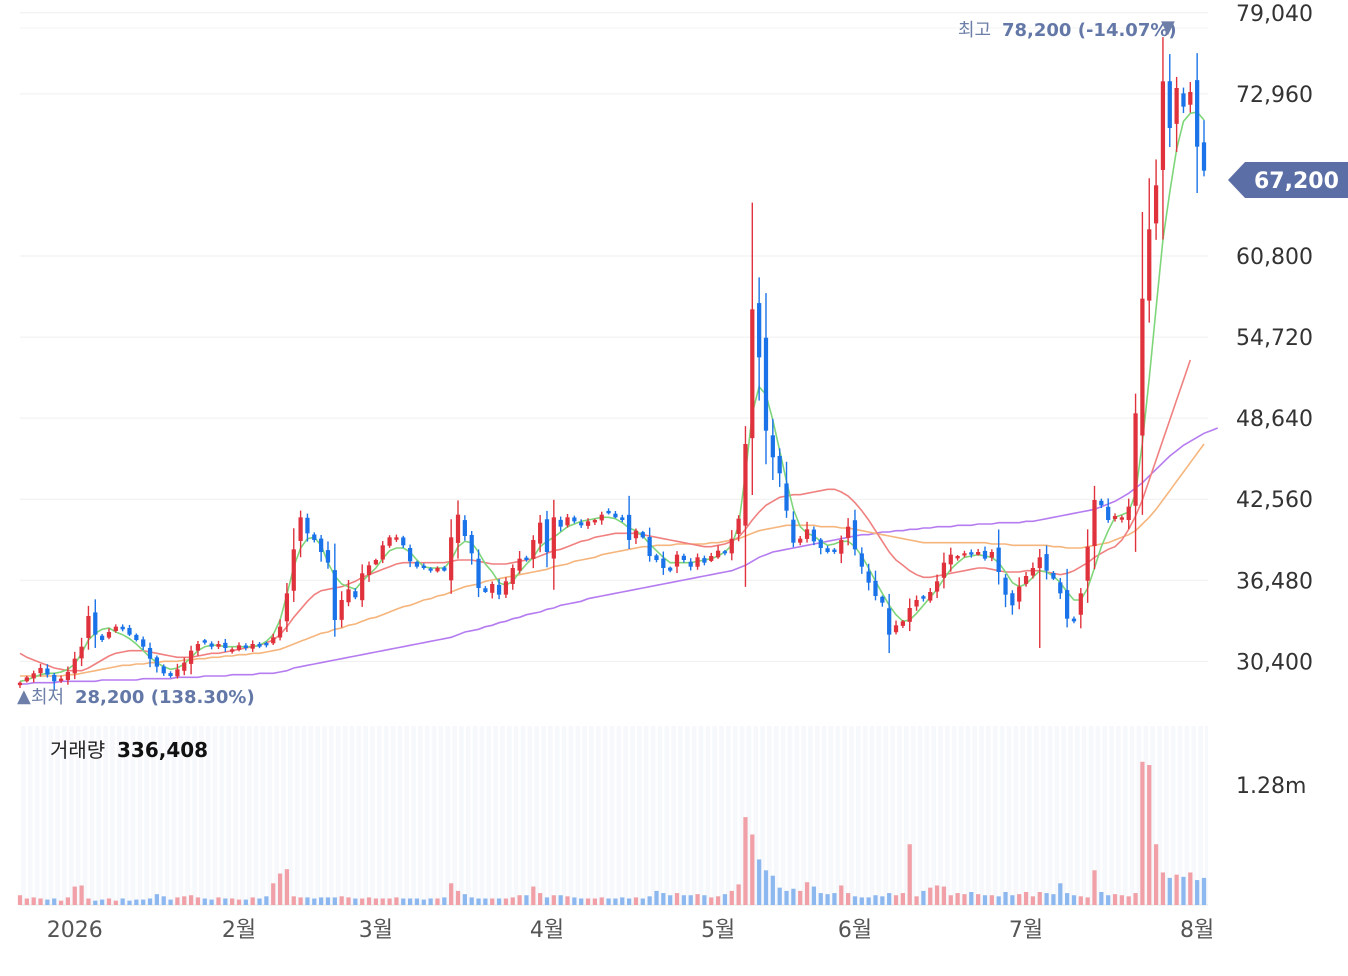 This screenshot has height=976, width=1348. What do you see at coordinates (376, 930) in the screenshot?
I see `x-tick-label: 3월` at bounding box center [376, 930].